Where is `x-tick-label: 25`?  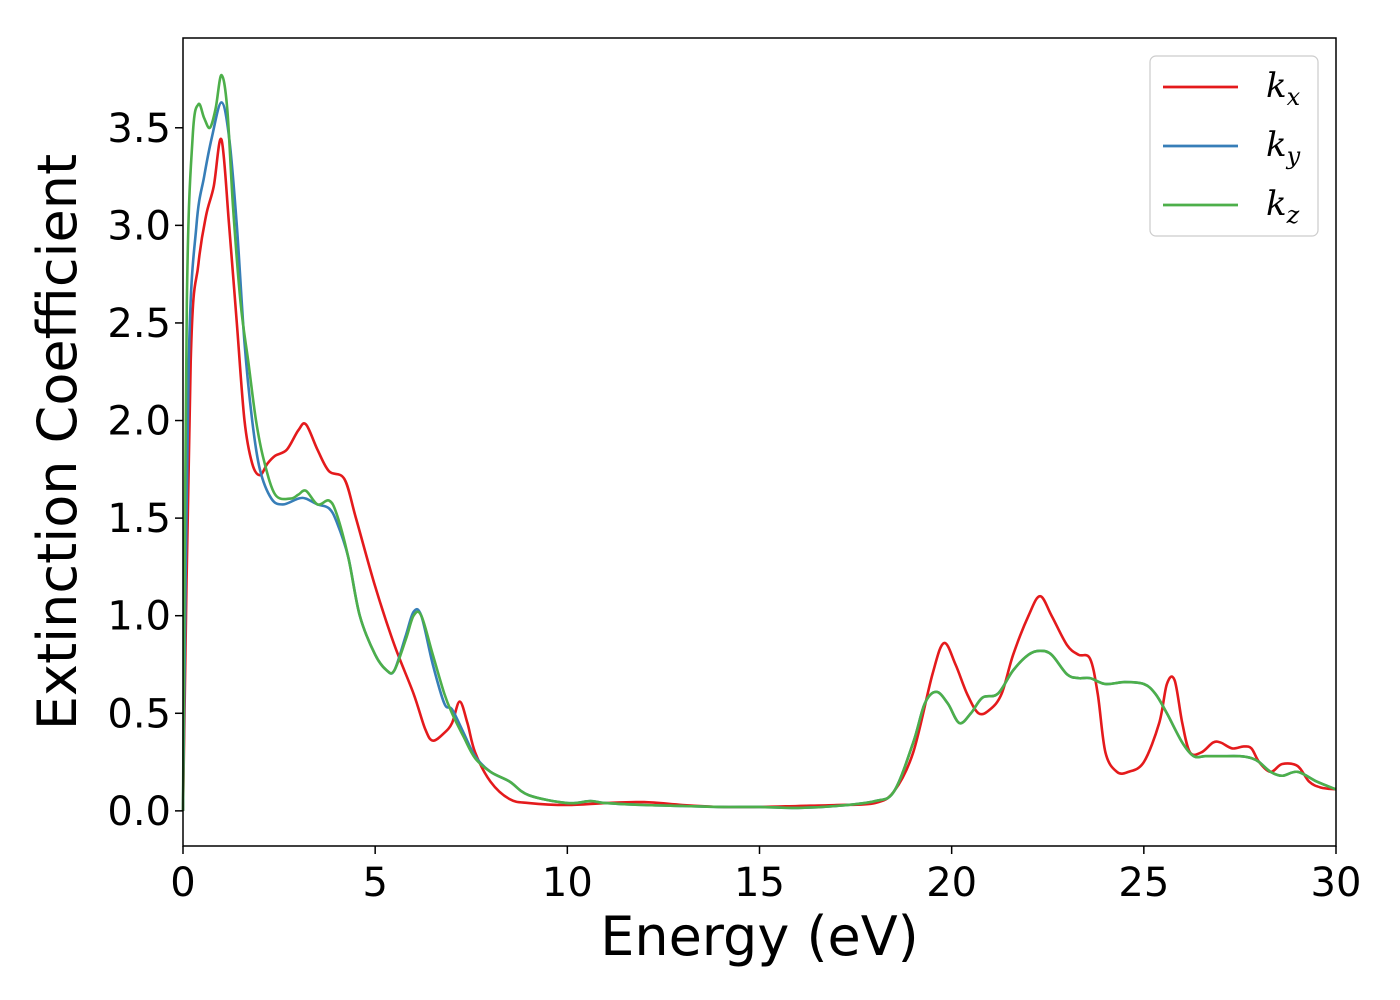
x-tick-label: 25 is located at coordinates (1143, 883).